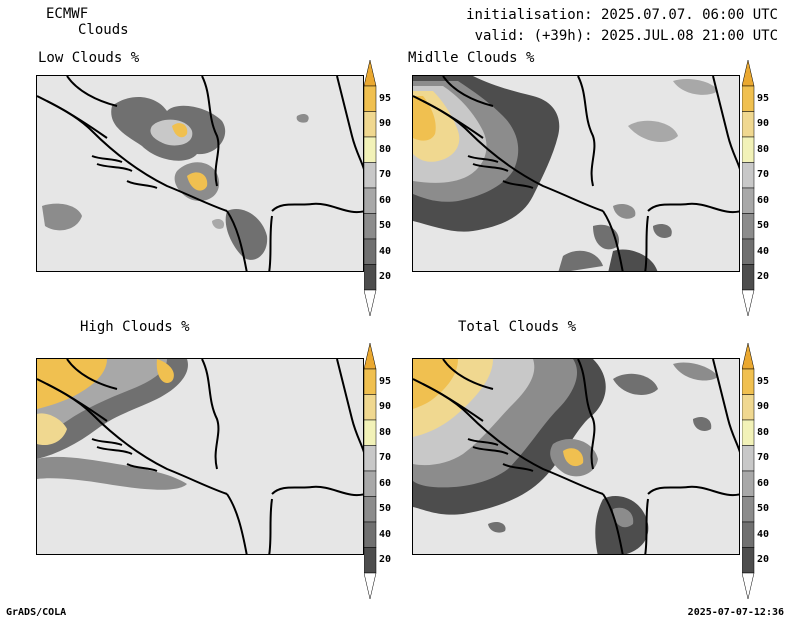 This screenshot has width=800, height=621. Describe the element at coordinates (565, 456) in the screenshot. I see `cloud-fields-total` at that location.